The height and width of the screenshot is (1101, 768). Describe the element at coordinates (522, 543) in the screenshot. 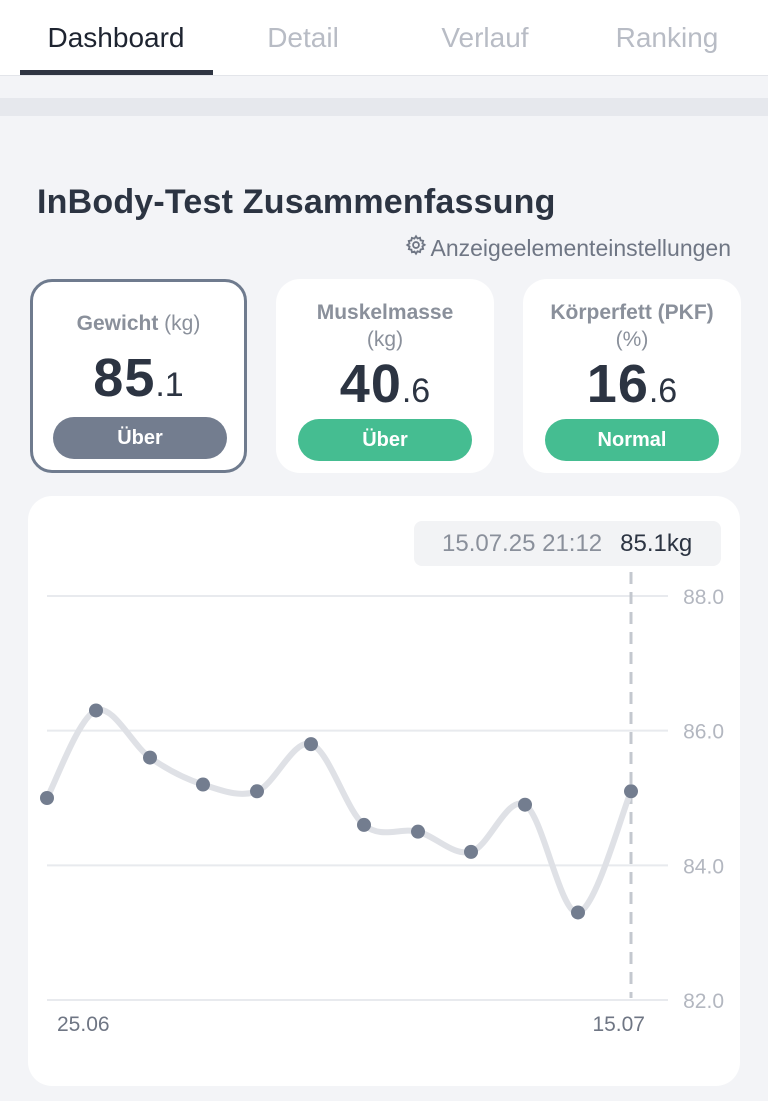

I see `tooltip-date: 15.07.25 21:12` at that location.